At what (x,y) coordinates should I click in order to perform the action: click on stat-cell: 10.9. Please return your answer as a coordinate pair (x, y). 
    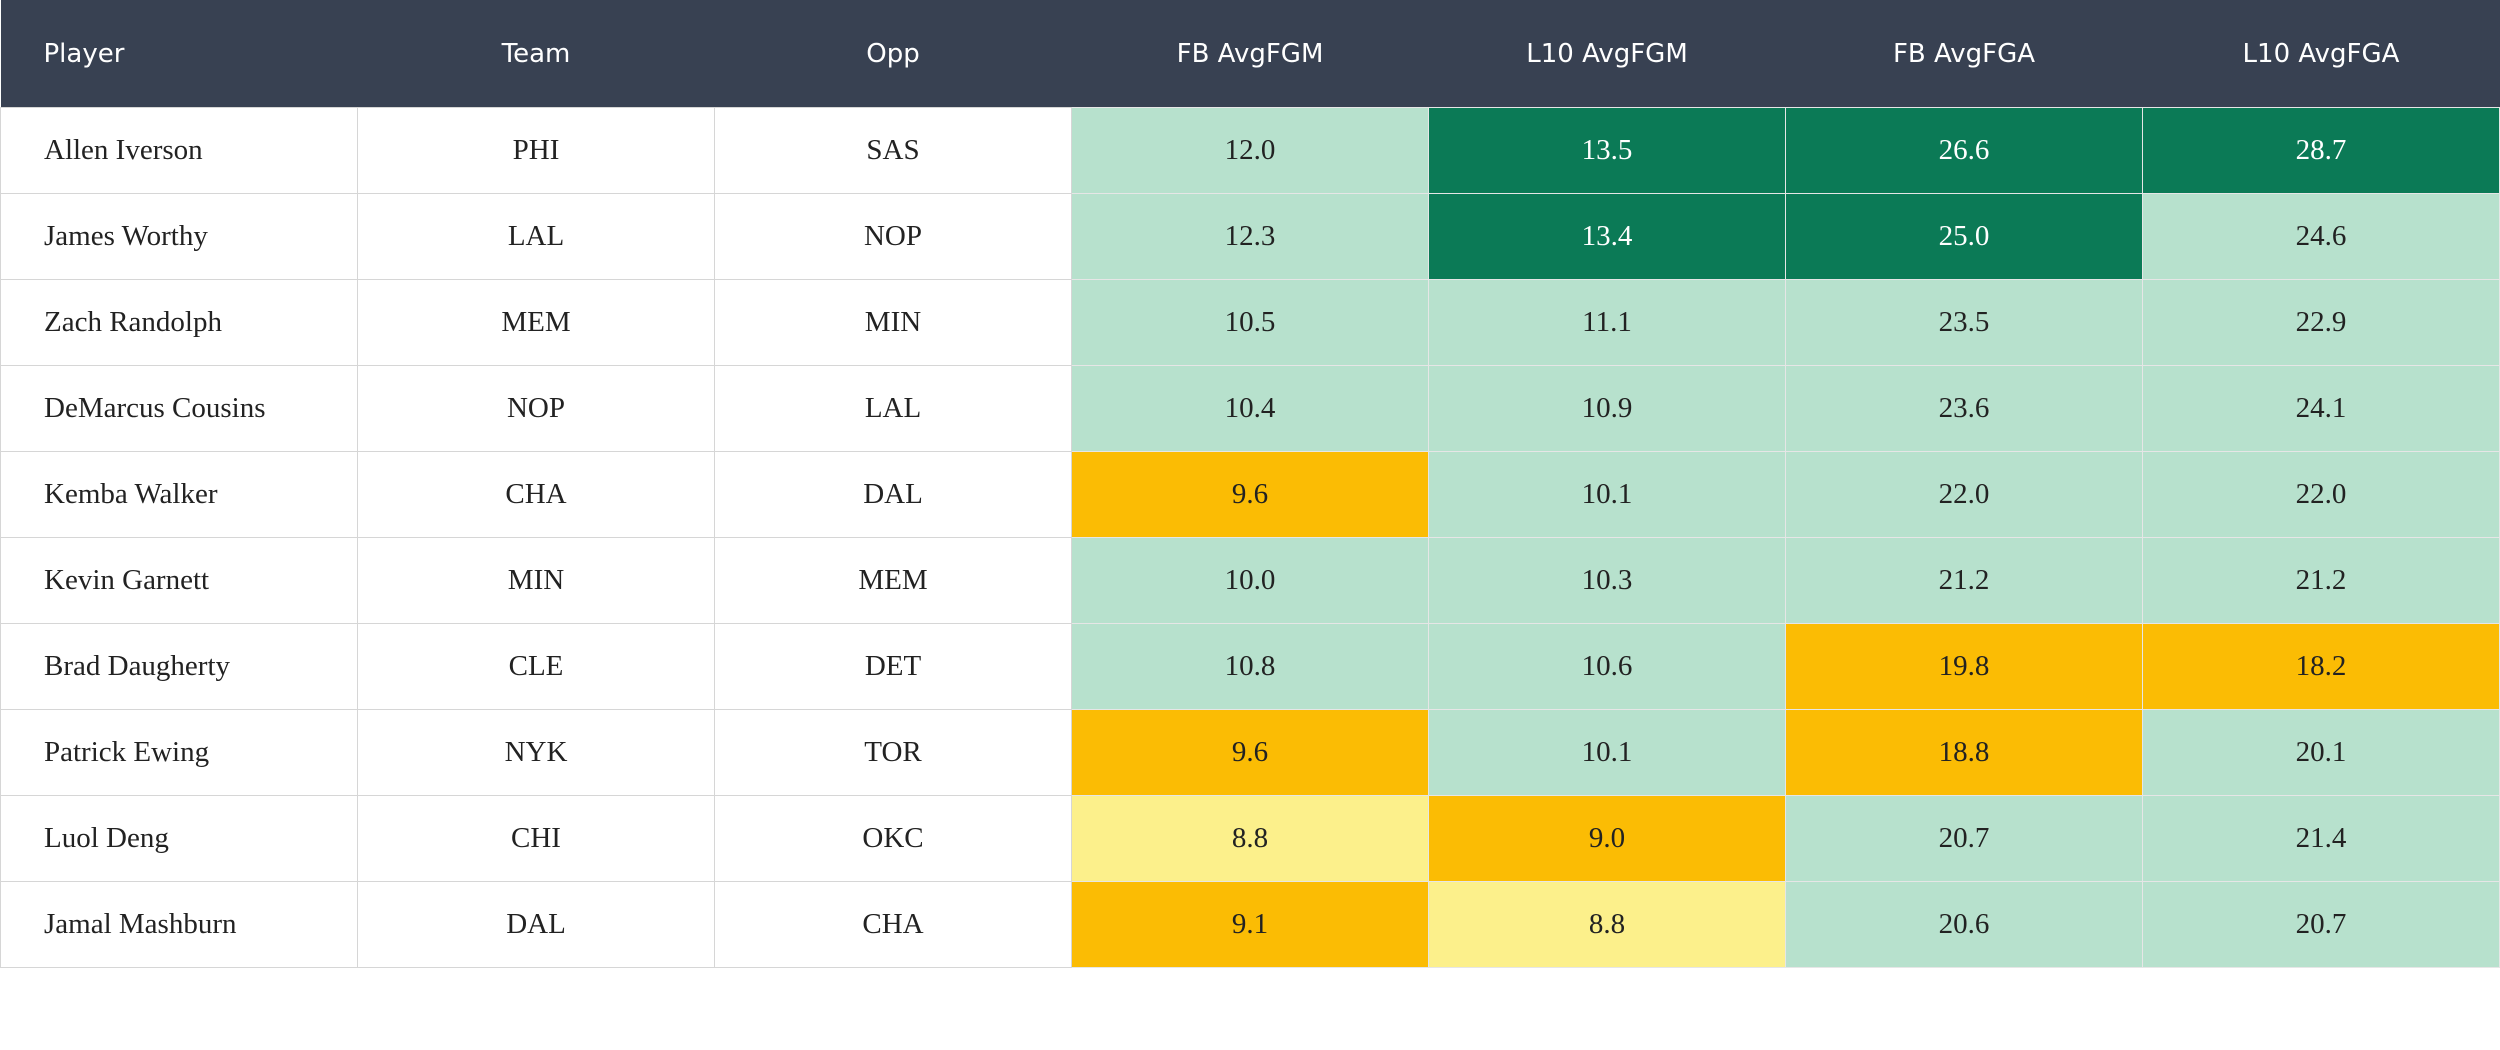
    Looking at the image, I should click on (1607, 408).